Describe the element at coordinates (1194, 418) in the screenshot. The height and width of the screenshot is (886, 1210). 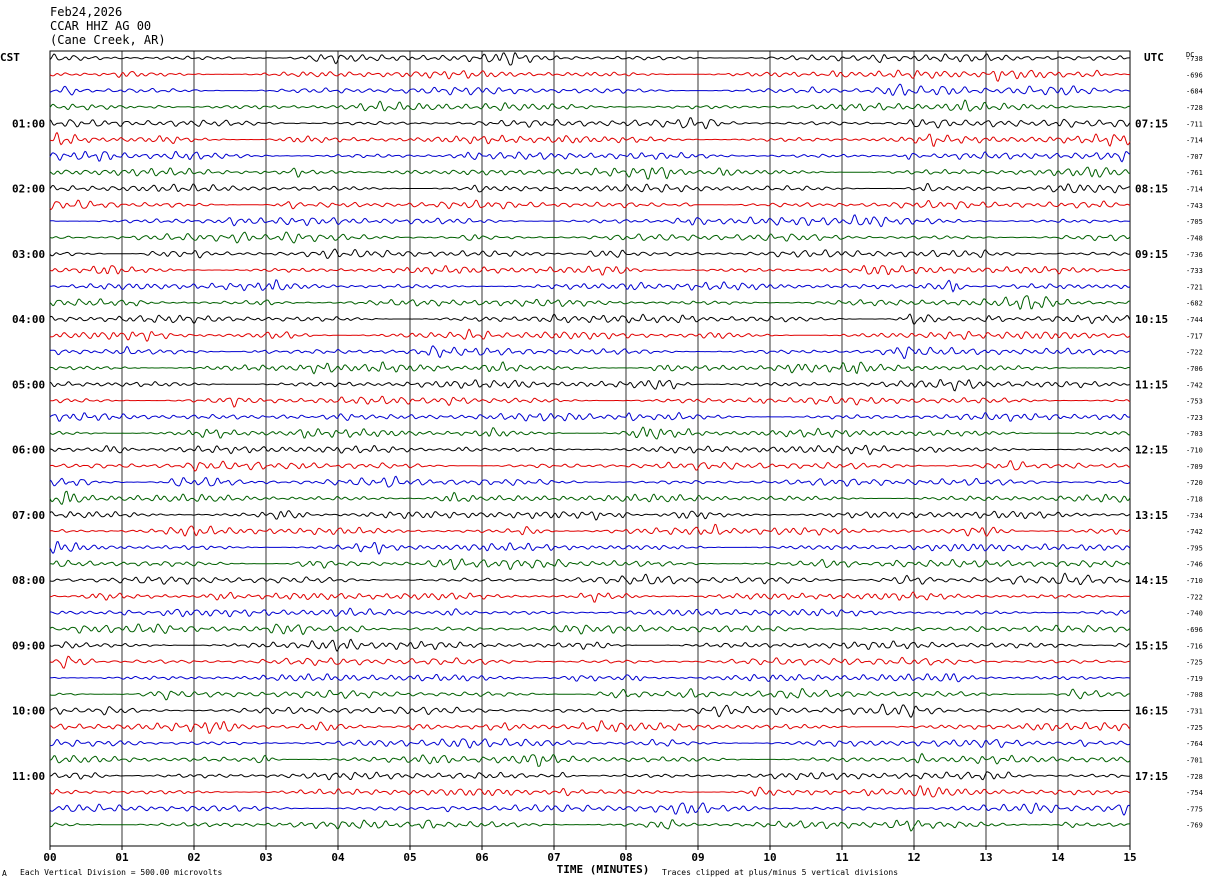
I see `dc-offset-value: -723` at that location.